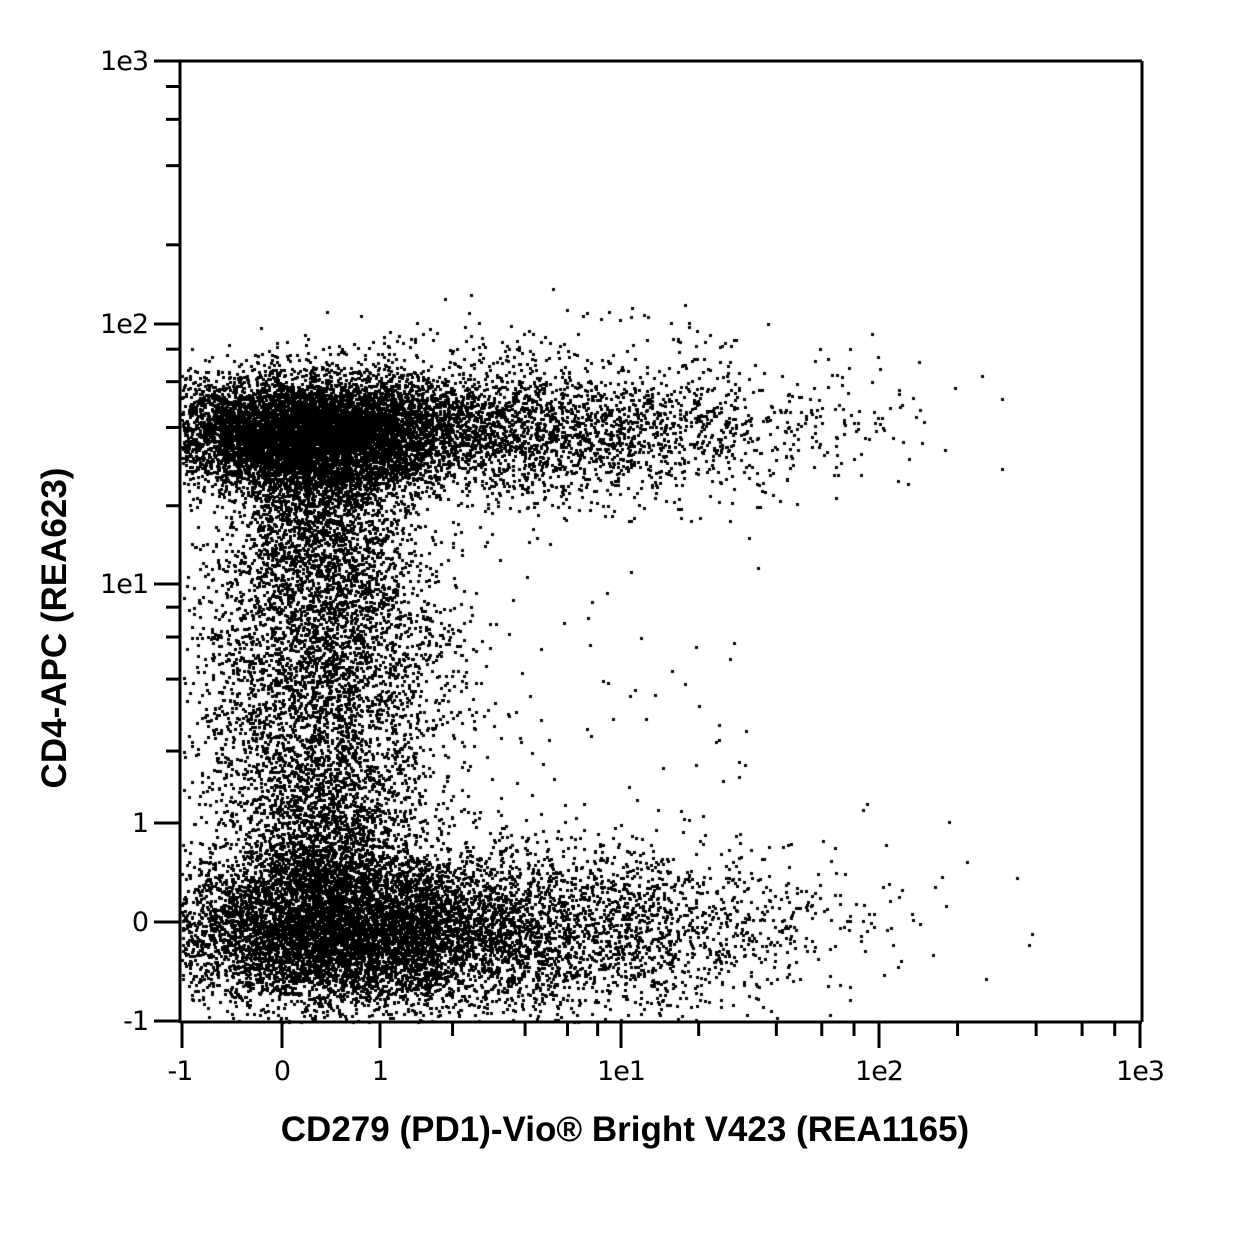  What do you see at coordinates (380, 1071) in the screenshot?
I see `x-tick-label-1: 1` at bounding box center [380, 1071].